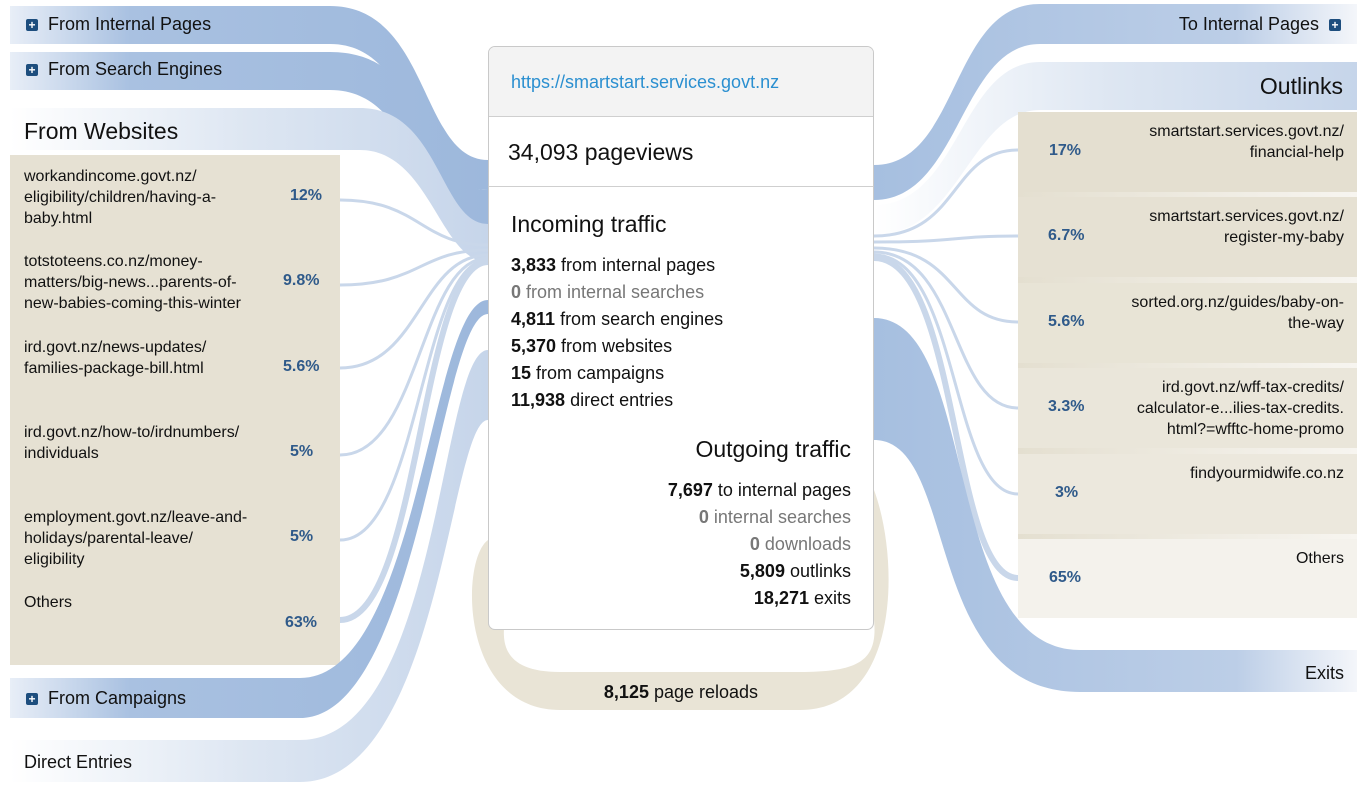 This screenshot has height=792, width=1367. Describe the element at coordinates (805, 544) in the screenshot. I see `traffic-label: downloads` at that location.